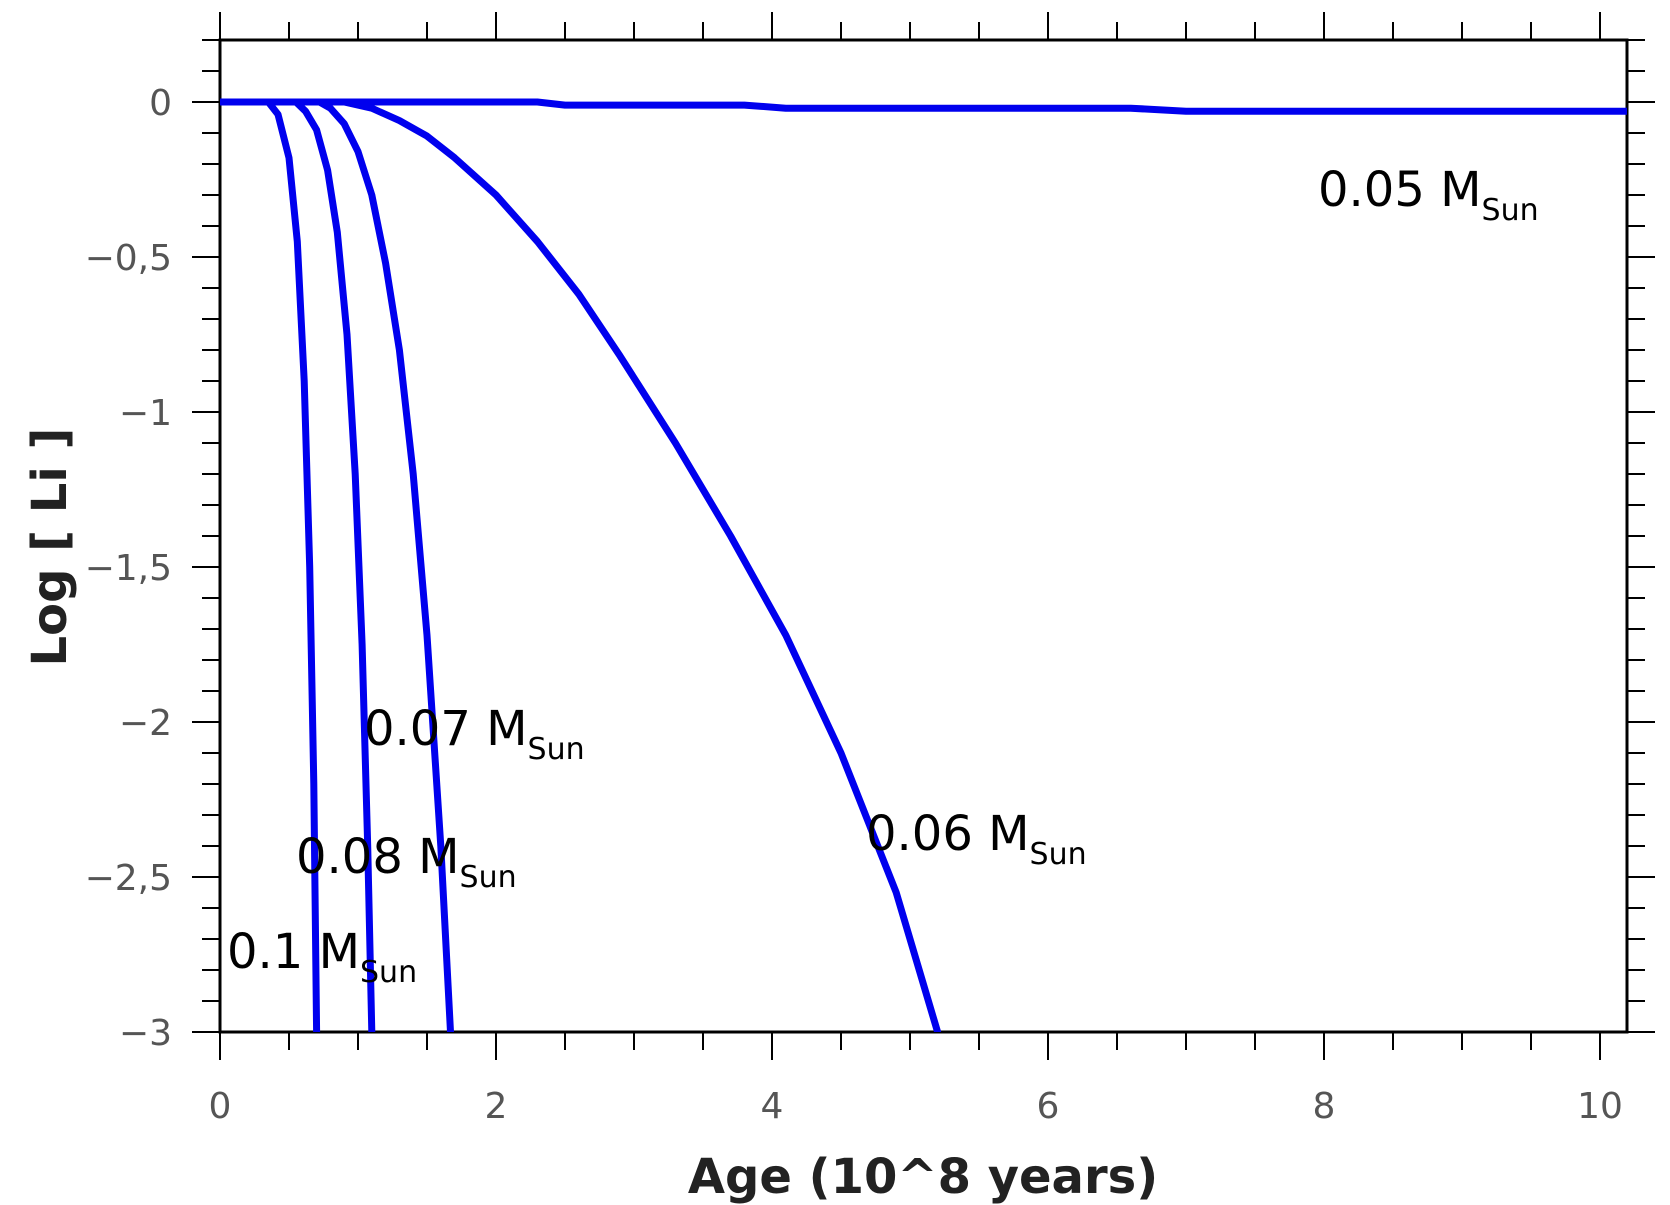  I want to click on series-label: 0.05 MSun, so click(1428, 195).